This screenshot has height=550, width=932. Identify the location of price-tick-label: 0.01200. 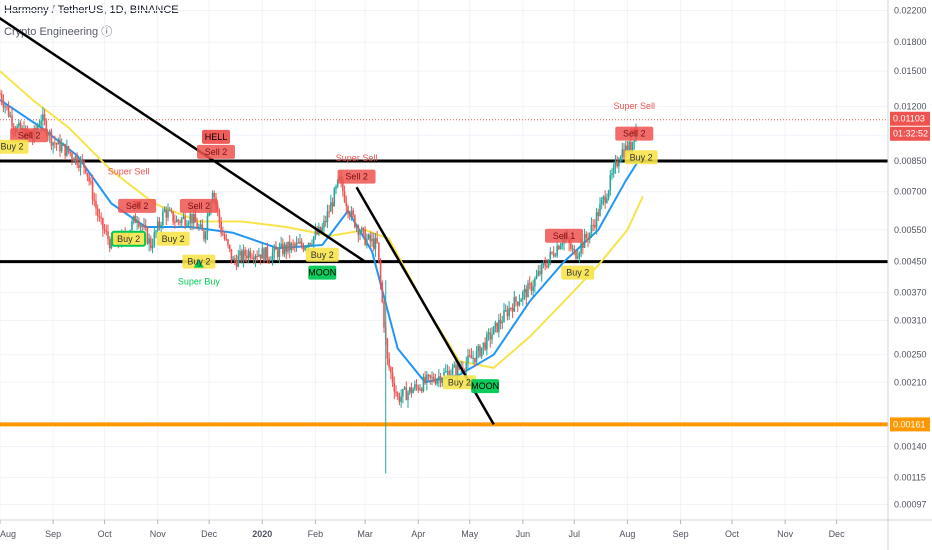
(910, 106).